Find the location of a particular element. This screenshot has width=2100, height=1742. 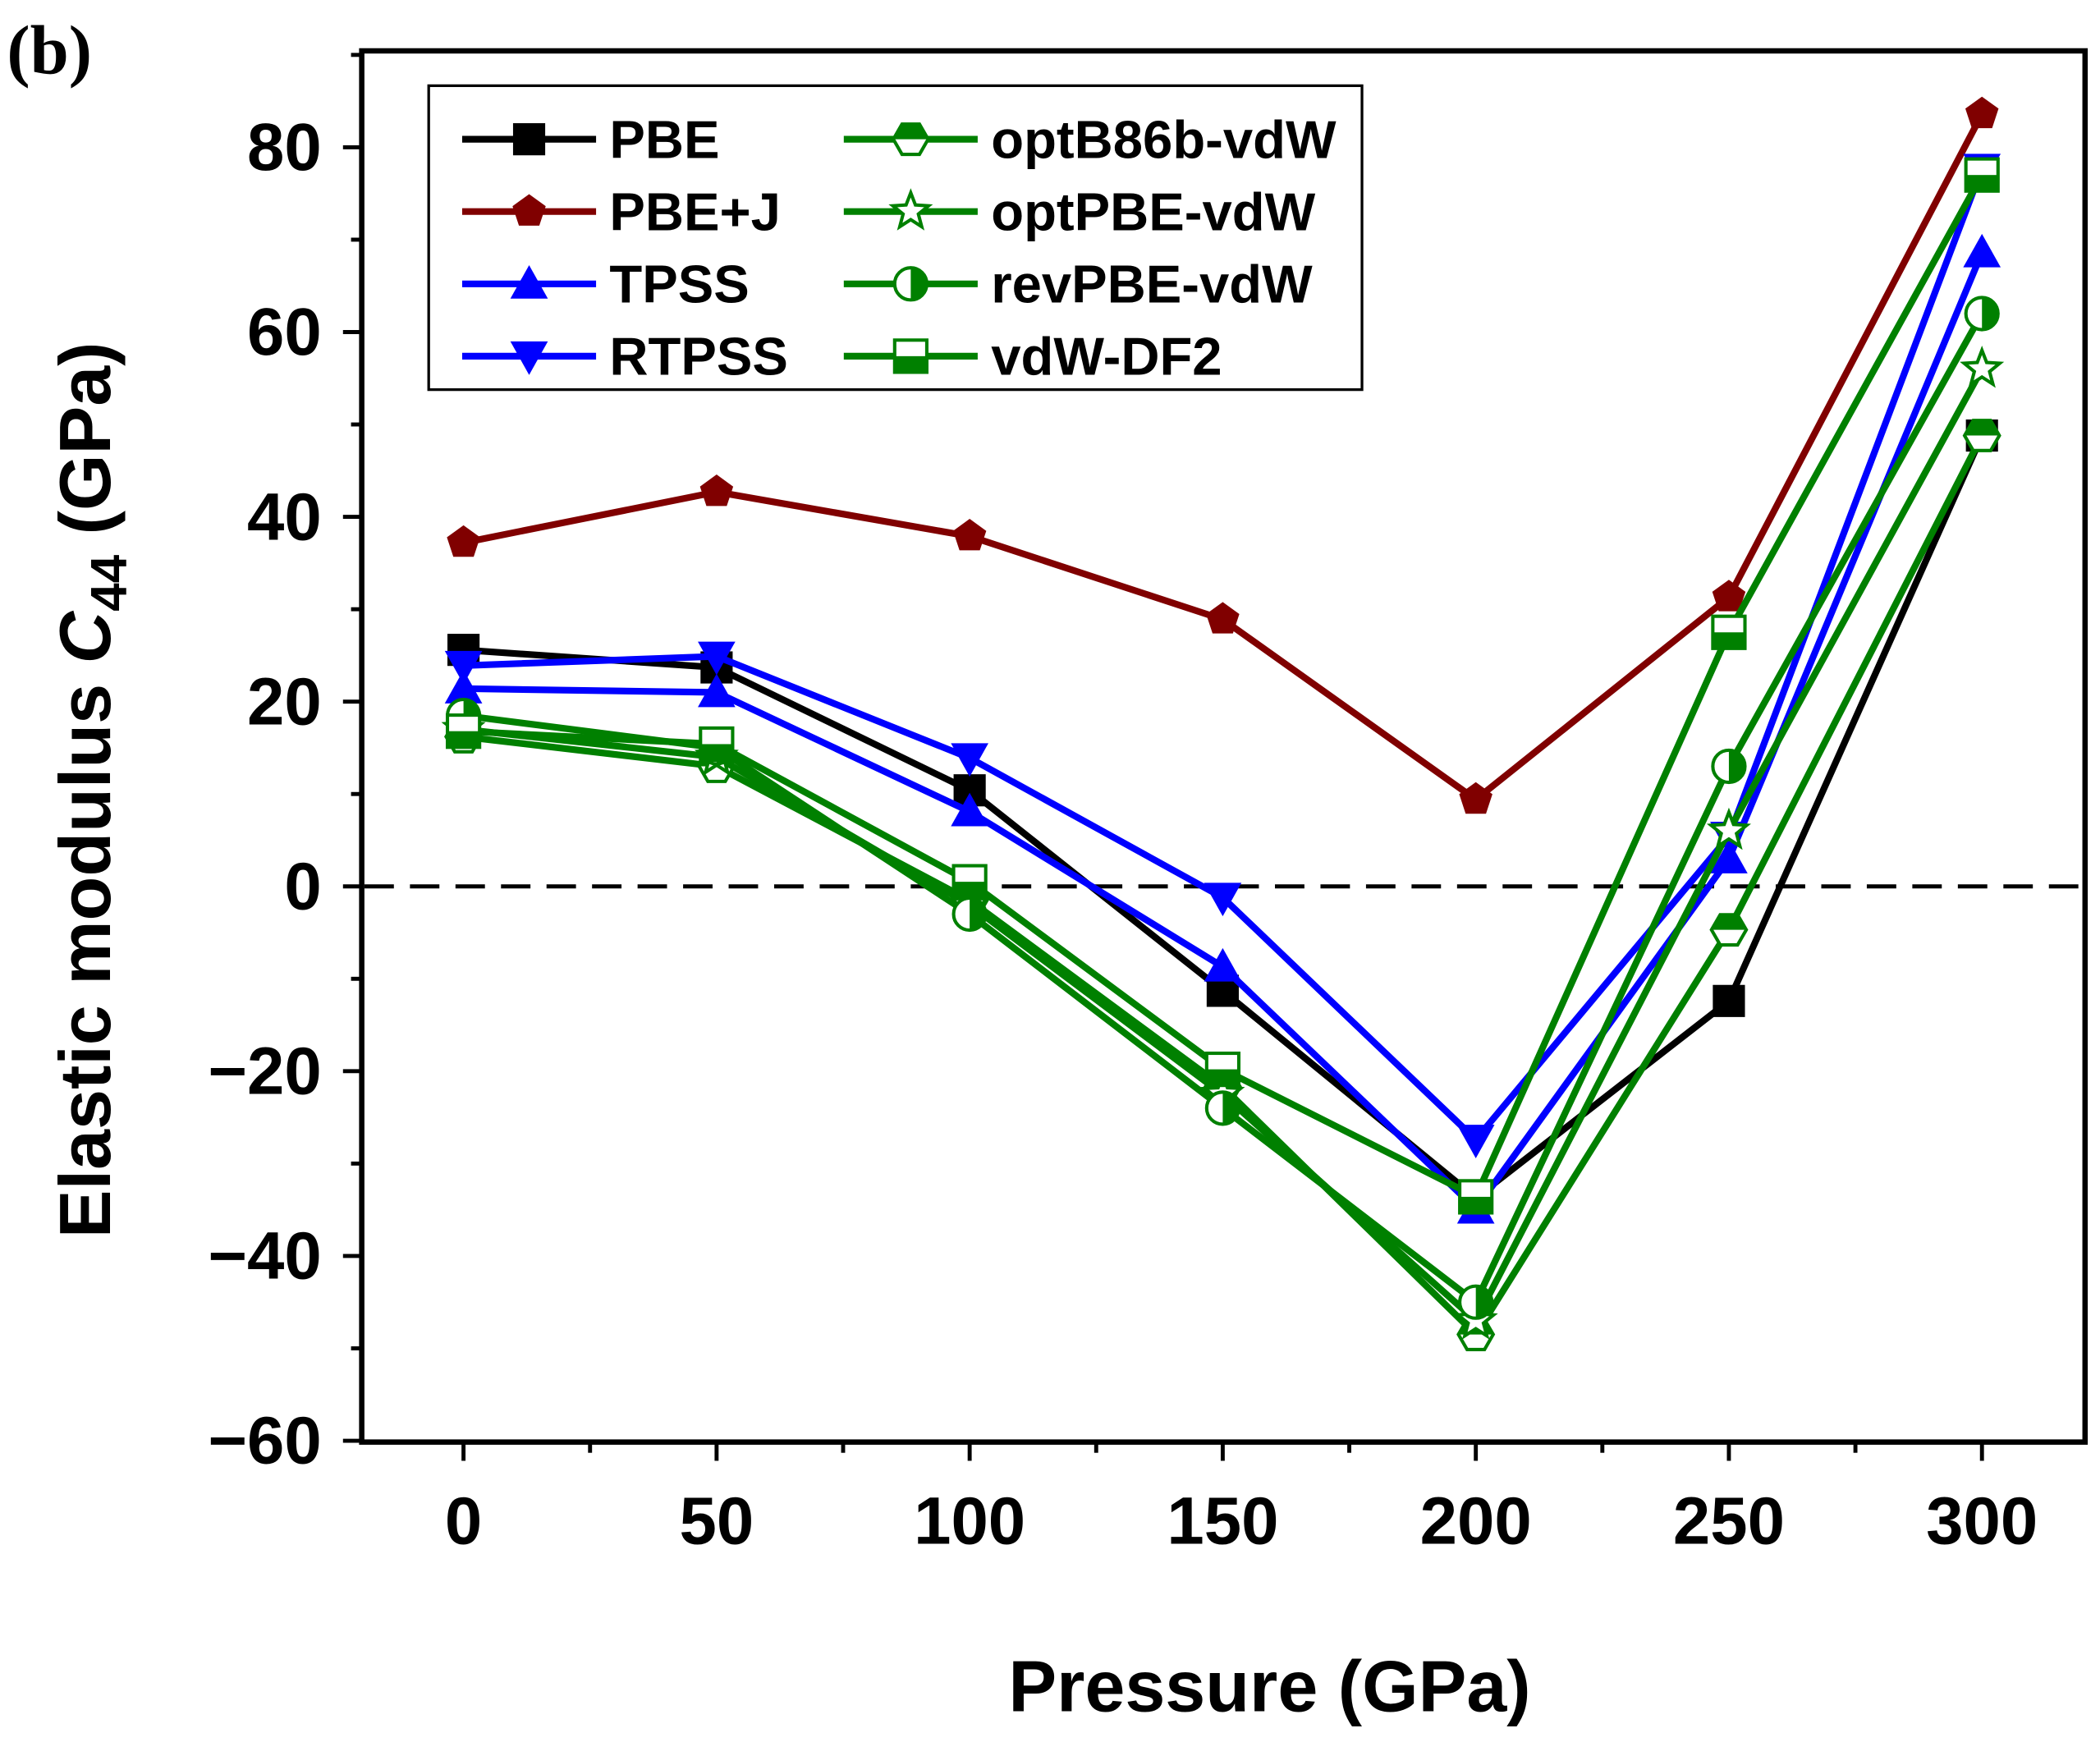

legend-entry: TPSS is located at coordinates (606, 284).